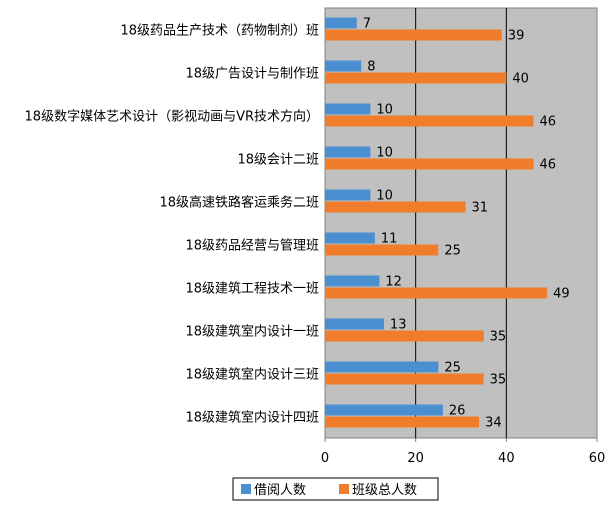 This screenshot has height=509, width=615. Describe the element at coordinates (506, 458) in the screenshot. I see `x-tick-label: 40` at that location.